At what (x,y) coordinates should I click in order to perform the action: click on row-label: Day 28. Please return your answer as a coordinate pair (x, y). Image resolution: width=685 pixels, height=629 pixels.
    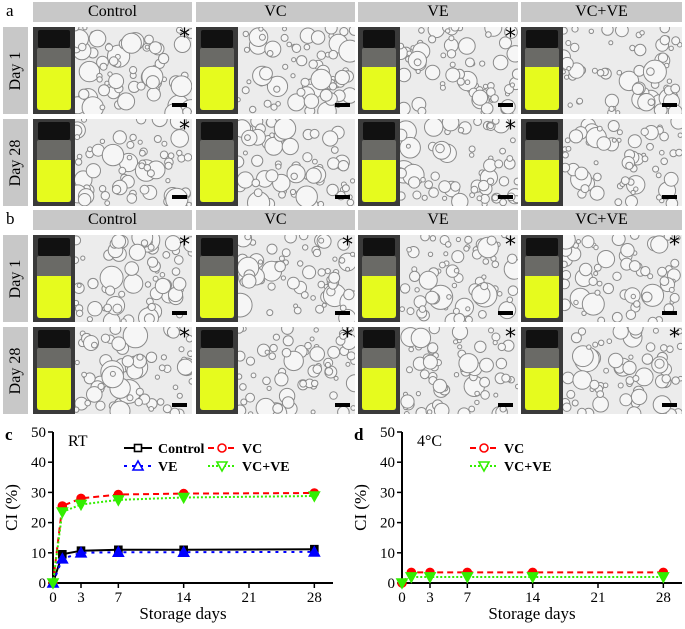
    Looking at the image, I should click on (15, 162).